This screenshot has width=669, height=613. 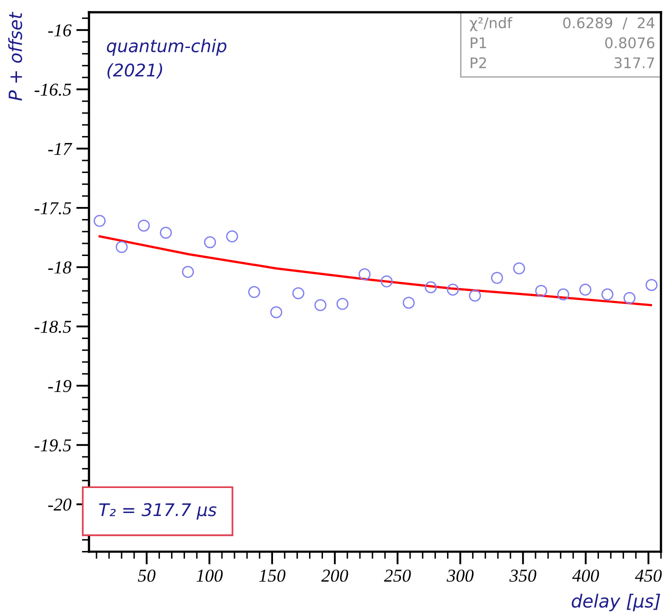 What do you see at coordinates (15, 56) in the screenshot?
I see `y-axis-title: P + offset` at bounding box center [15, 56].